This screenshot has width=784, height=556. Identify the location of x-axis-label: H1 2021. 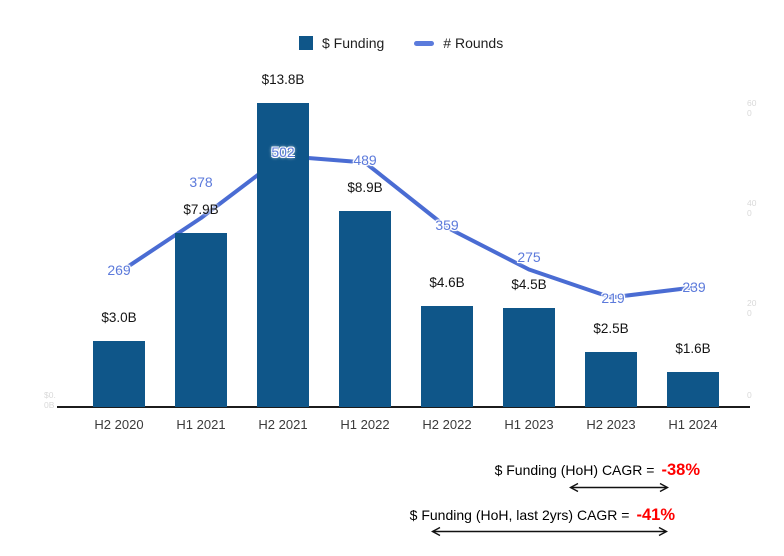
(201, 424).